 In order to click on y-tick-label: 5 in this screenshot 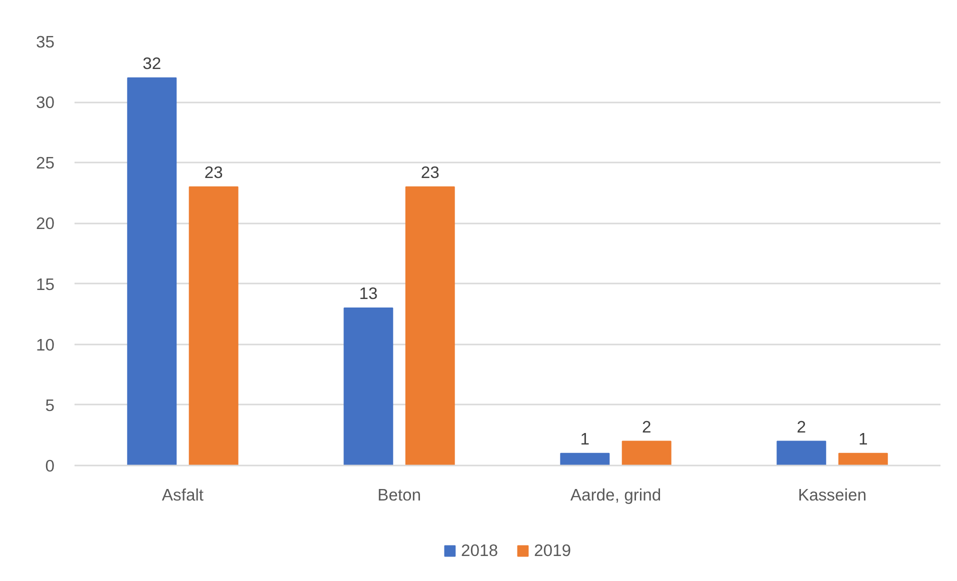, I will do `click(49, 405)`.